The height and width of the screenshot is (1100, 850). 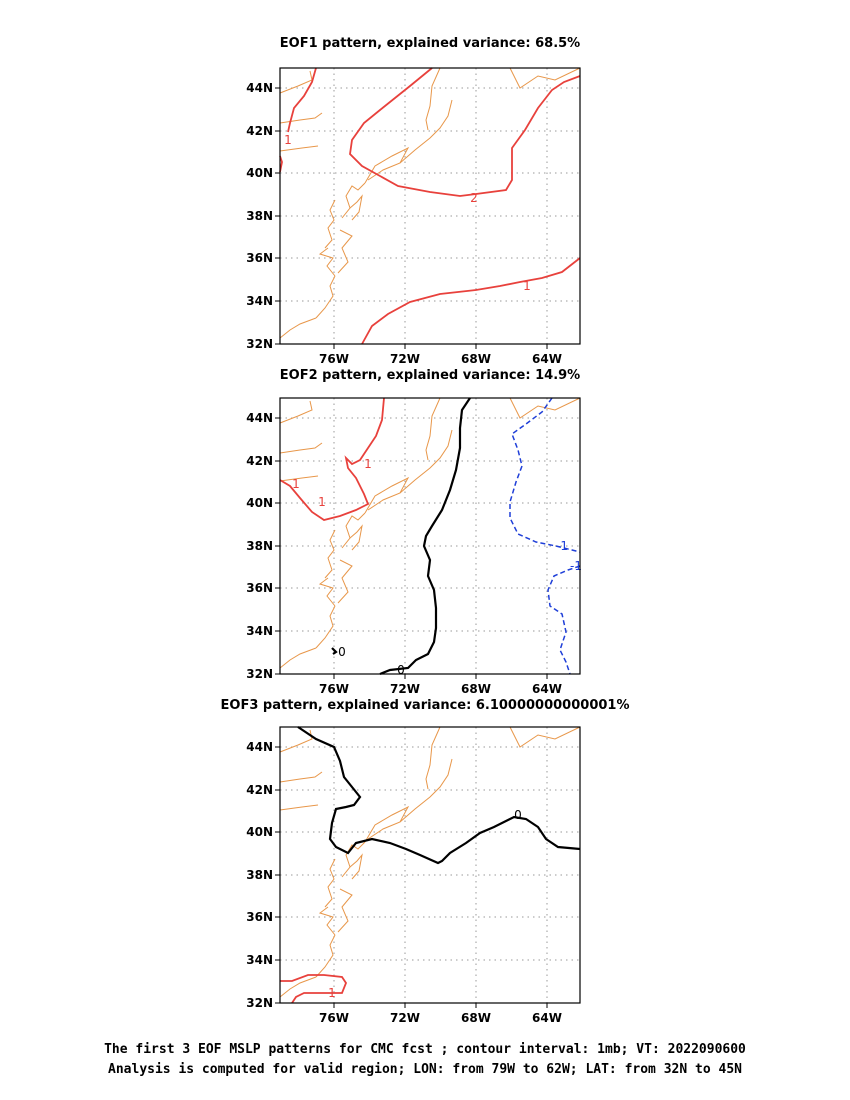 I want to click on panel2-positive-contours, so click(x=332, y=459).